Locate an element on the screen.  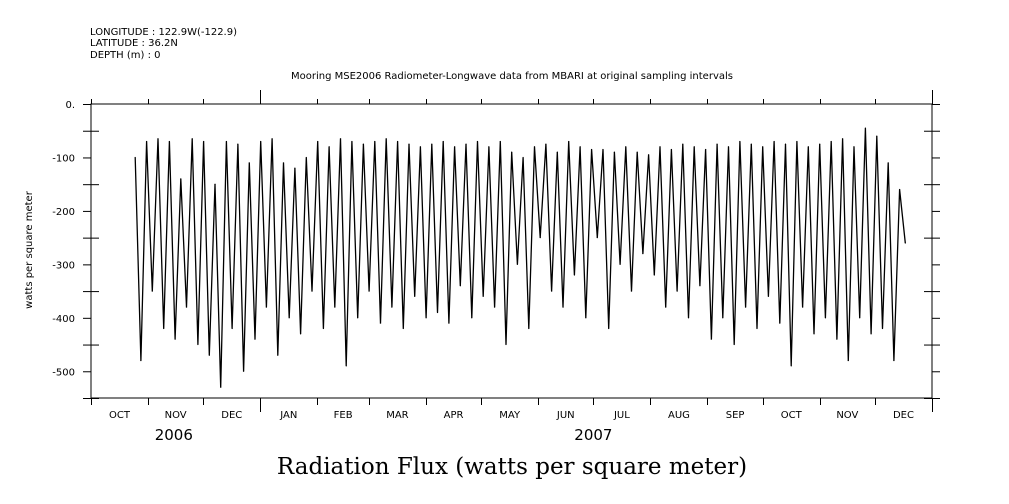
latitude-label: LATITUDE : 36.2N is located at coordinates (134, 43).